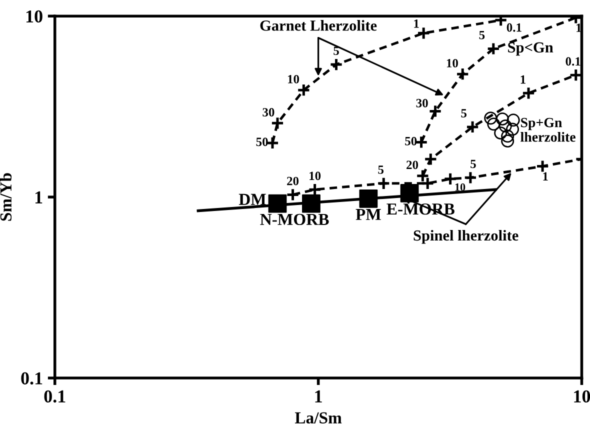 This screenshot has height=435, width=590. I want to click on x-tick-label: 1, so click(318, 396).